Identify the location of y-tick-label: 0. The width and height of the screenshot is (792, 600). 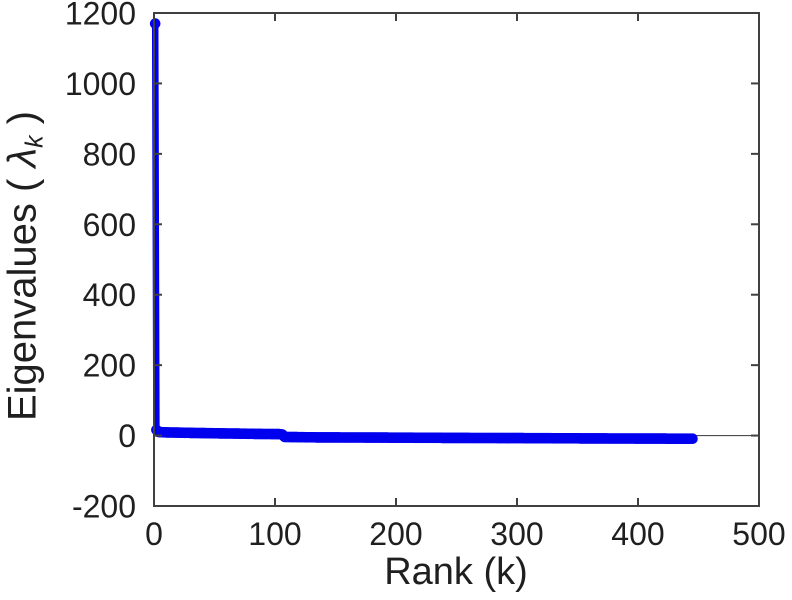
(127, 436).